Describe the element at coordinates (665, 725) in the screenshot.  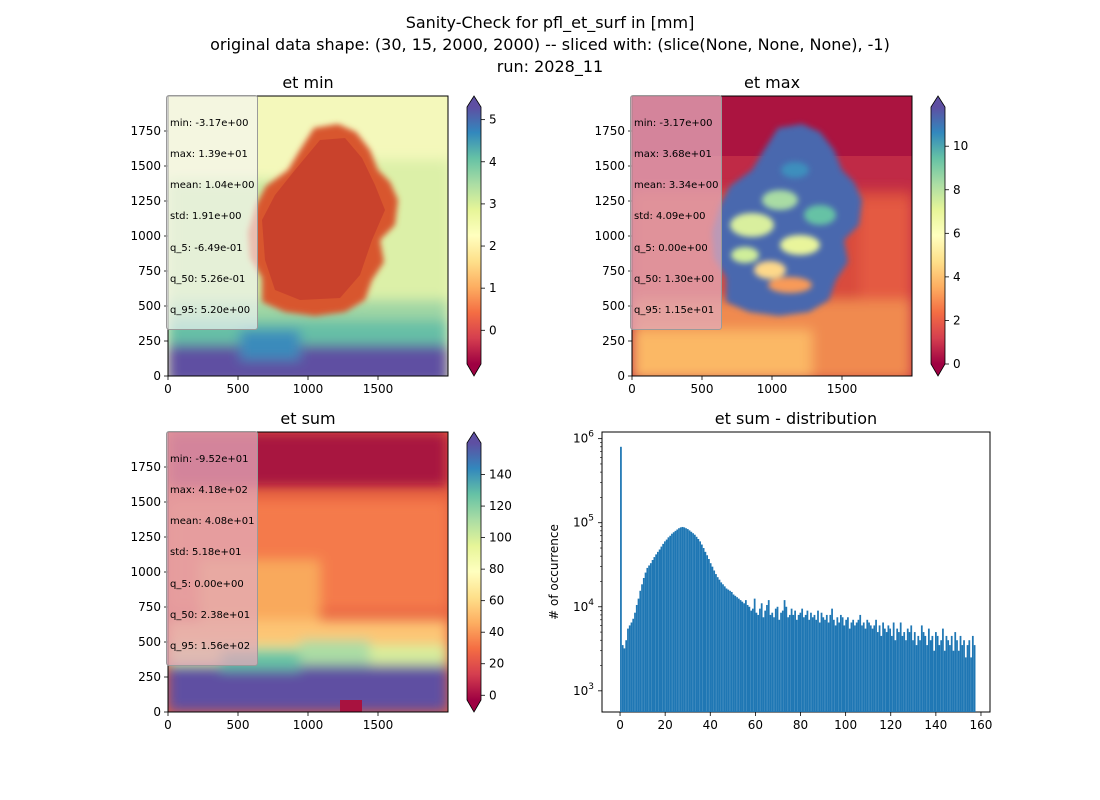
I see `x-tick-label: 20` at that location.